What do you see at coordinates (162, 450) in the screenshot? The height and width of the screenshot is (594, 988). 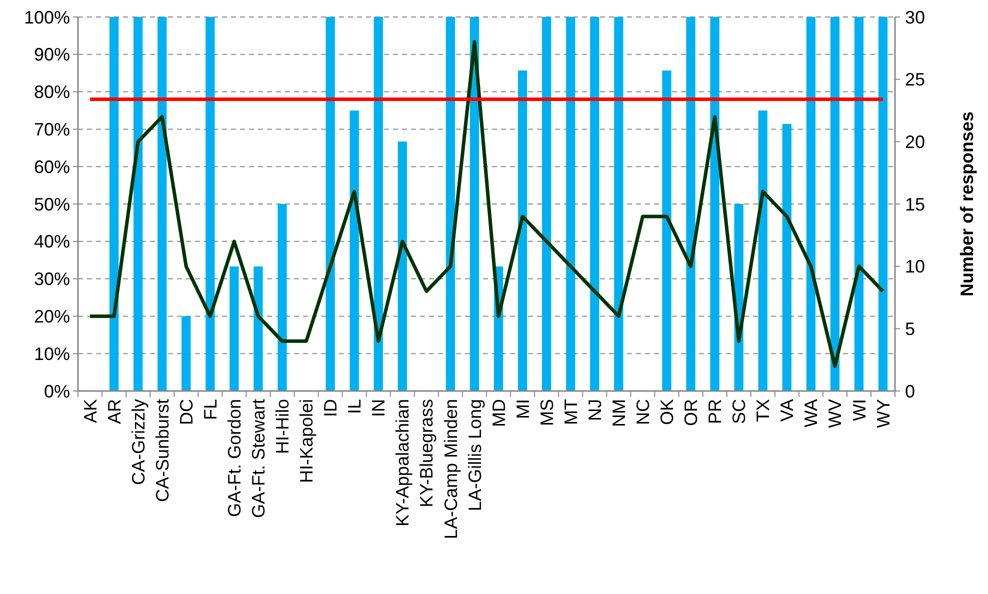 I see `x-tick-label: CA-Sunburst` at bounding box center [162, 450].